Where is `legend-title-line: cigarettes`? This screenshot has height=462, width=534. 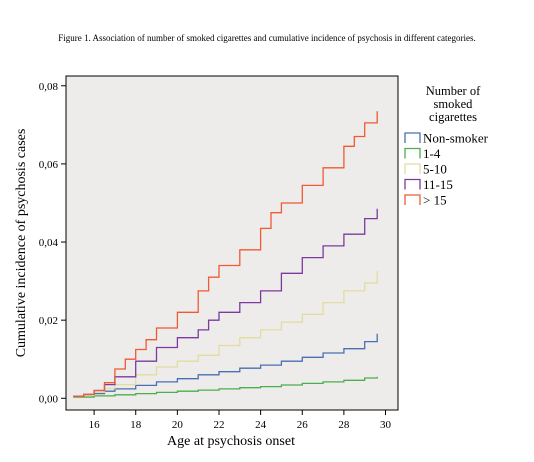
legend-title-line: cigarettes is located at coordinates (453, 117).